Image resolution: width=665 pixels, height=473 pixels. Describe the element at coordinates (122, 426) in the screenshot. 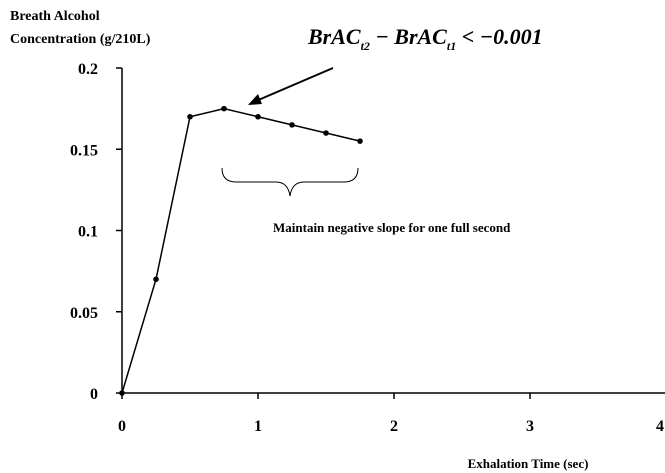

I see `x-tick-label: 0` at that location.